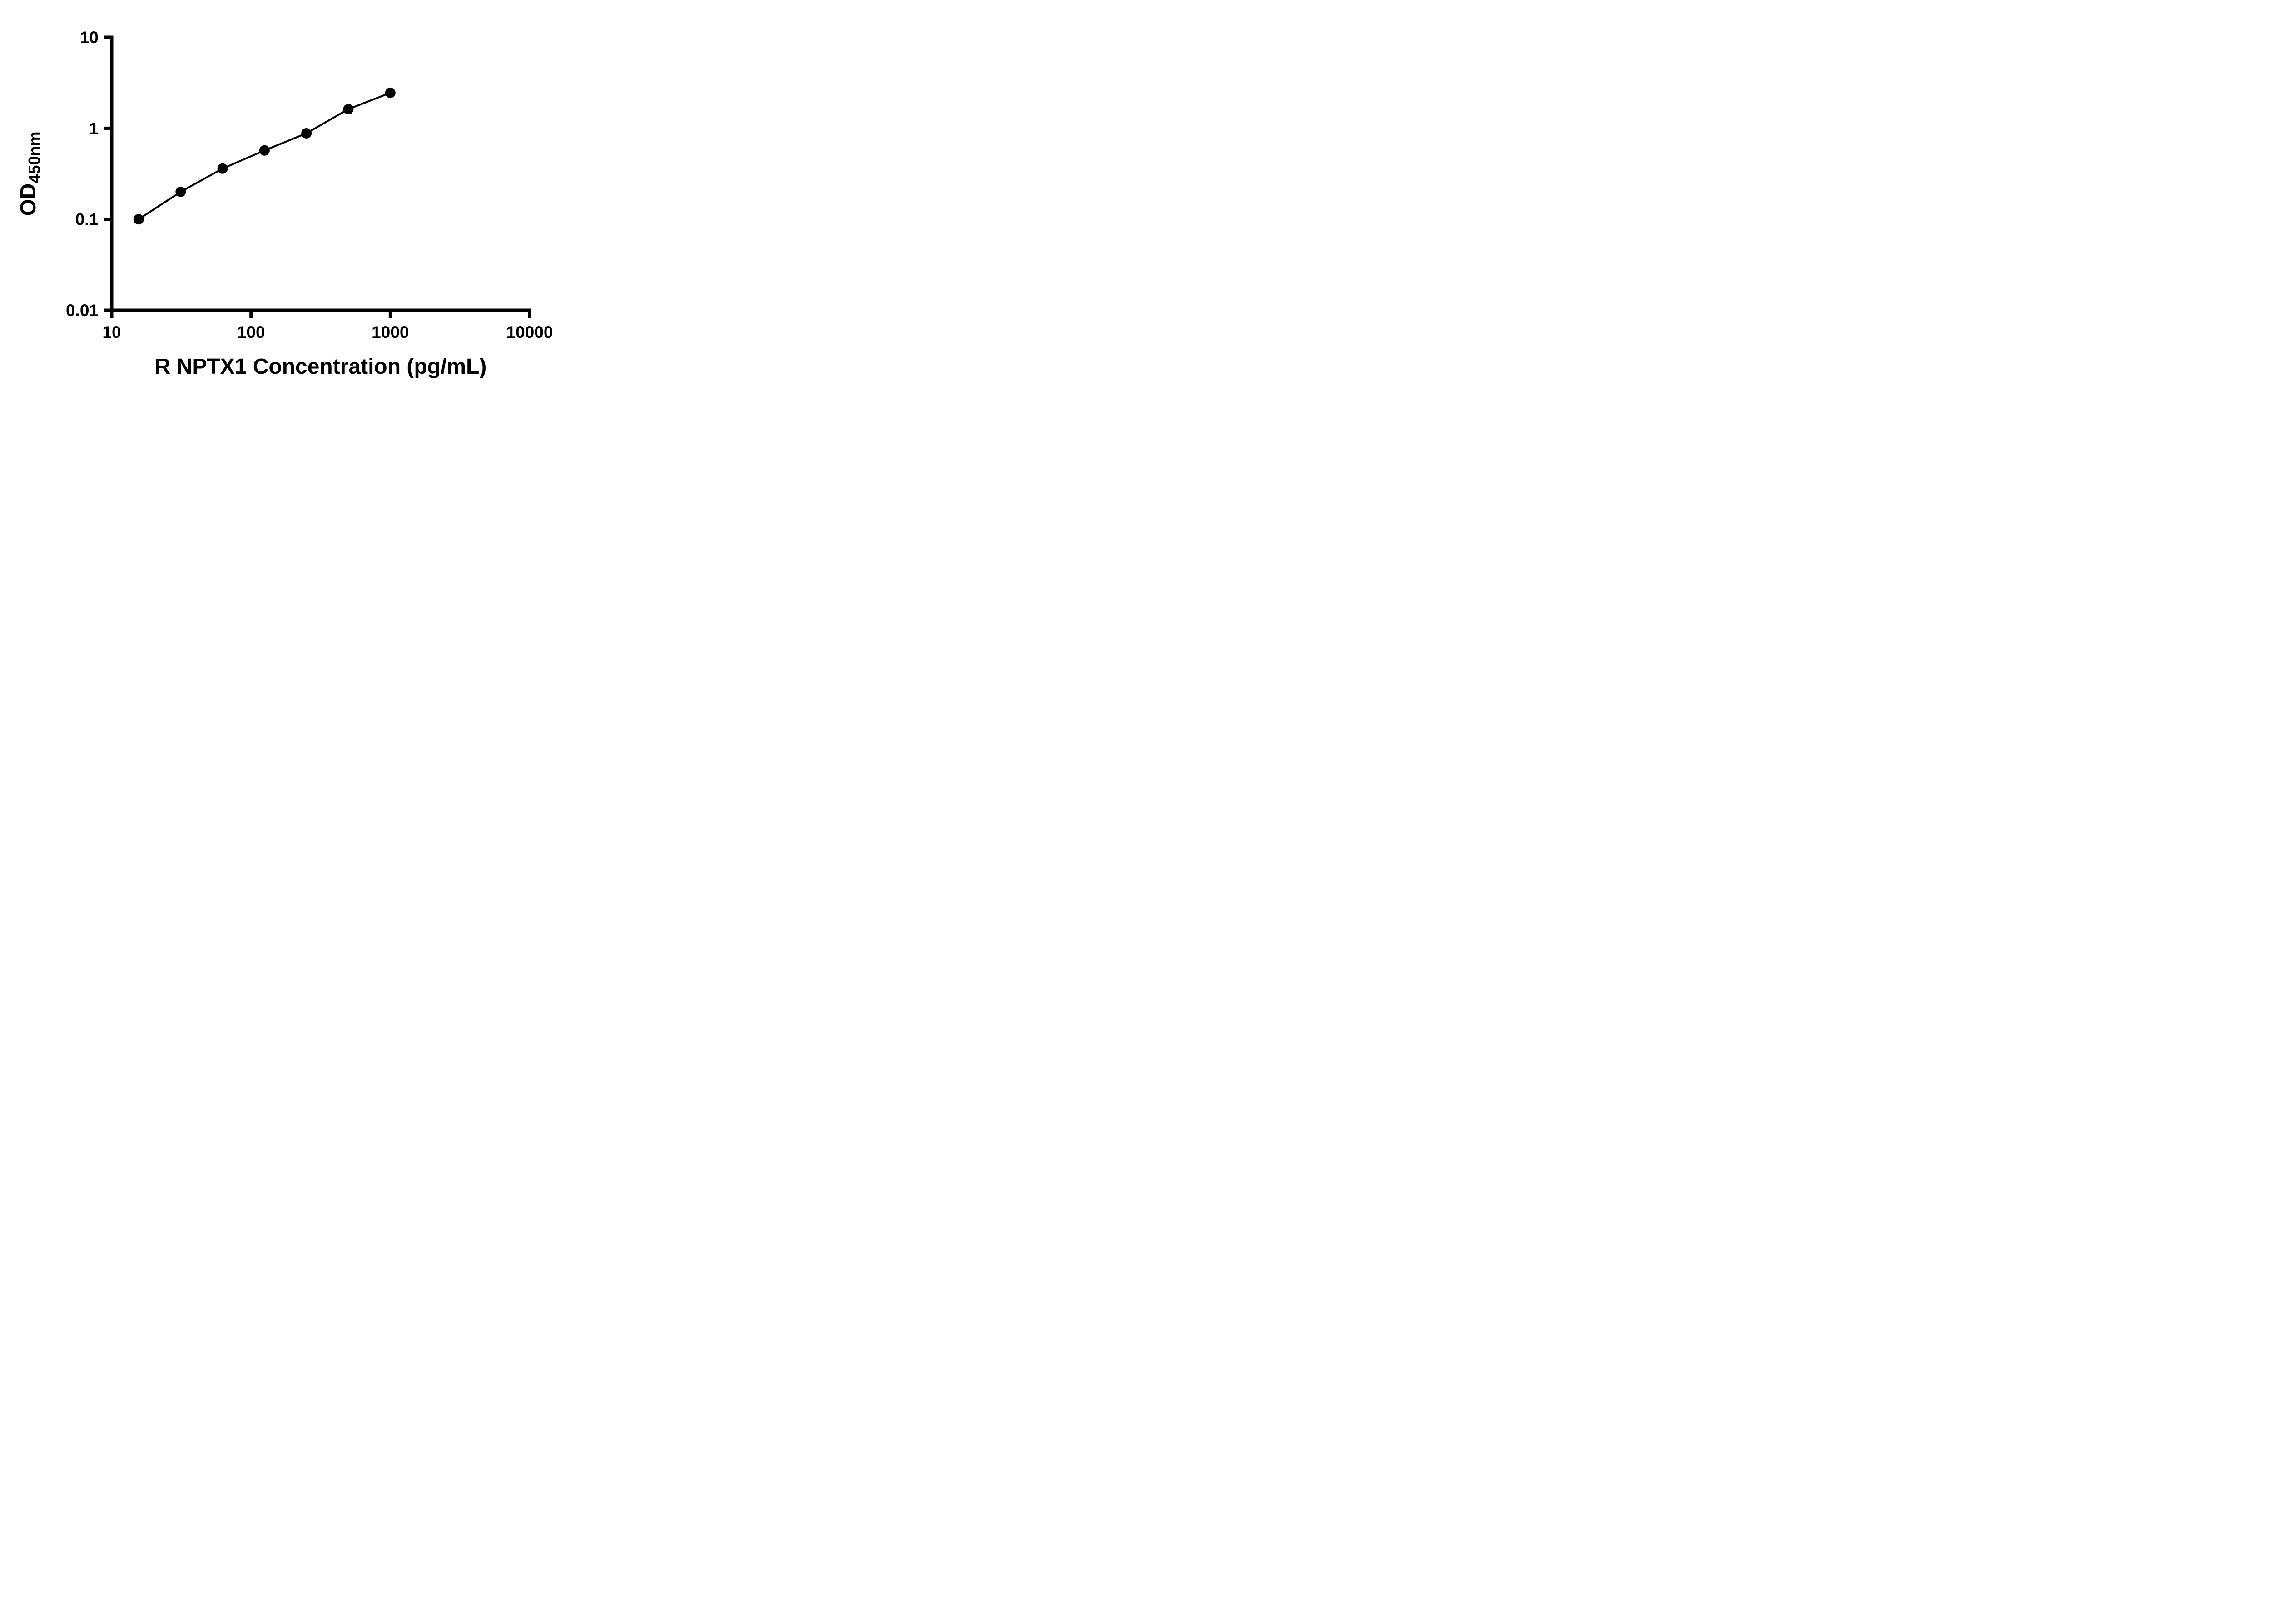  I want to click on y-axis-title: OD450nm, so click(30, 173).